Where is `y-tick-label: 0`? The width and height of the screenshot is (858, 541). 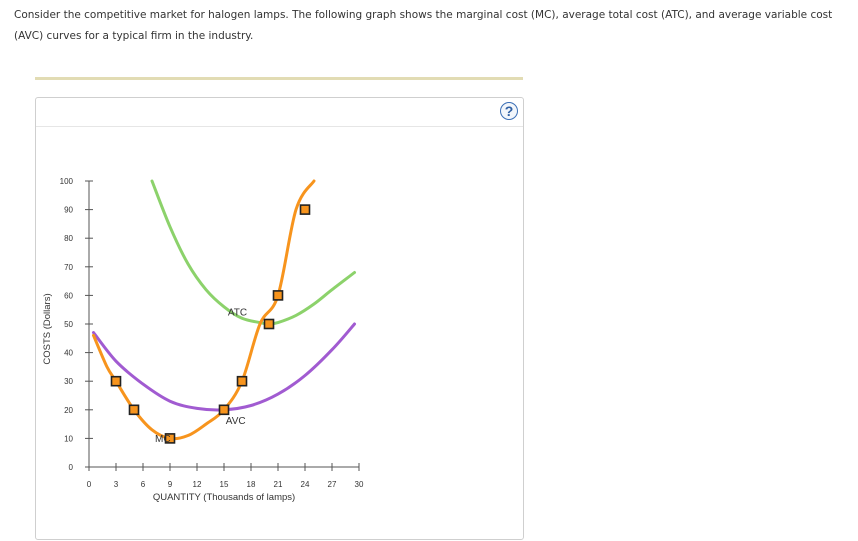 y-tick-label: 0 is located at coordinates (71, 467).